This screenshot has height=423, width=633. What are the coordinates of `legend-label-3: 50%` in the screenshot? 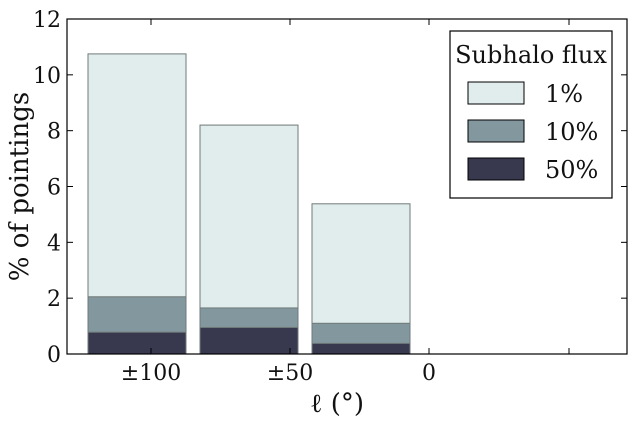 It's located at (571, 170).